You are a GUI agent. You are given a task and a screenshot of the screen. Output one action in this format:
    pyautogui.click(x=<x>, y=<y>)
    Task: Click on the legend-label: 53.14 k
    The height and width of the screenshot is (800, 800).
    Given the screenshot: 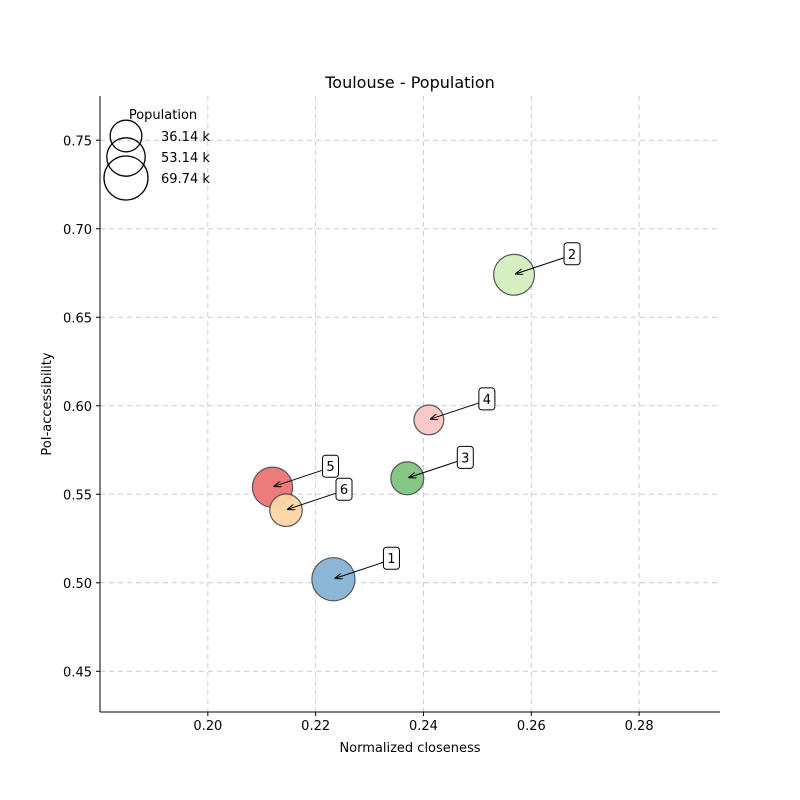 What is the action you would take?
    pyautogui.click(x=185, y=158)
    